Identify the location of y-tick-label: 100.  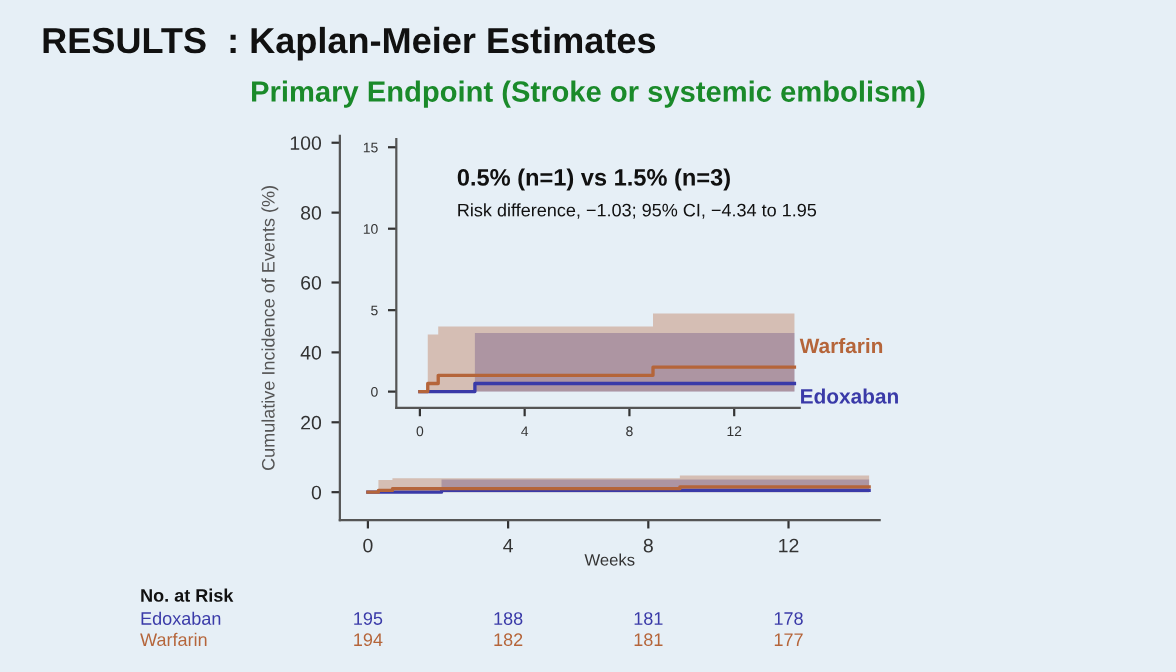
(306, 143).